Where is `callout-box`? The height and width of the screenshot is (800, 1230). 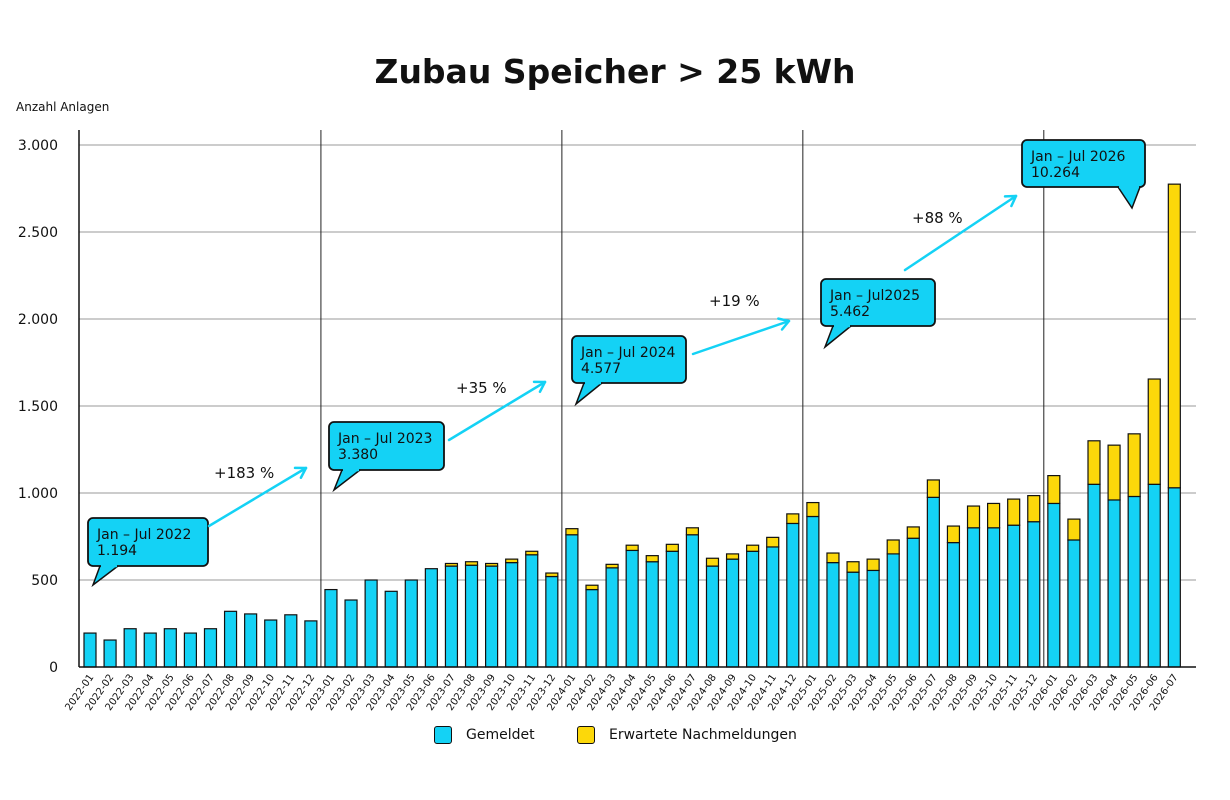
callout-box is located at coordinates (386, 446).